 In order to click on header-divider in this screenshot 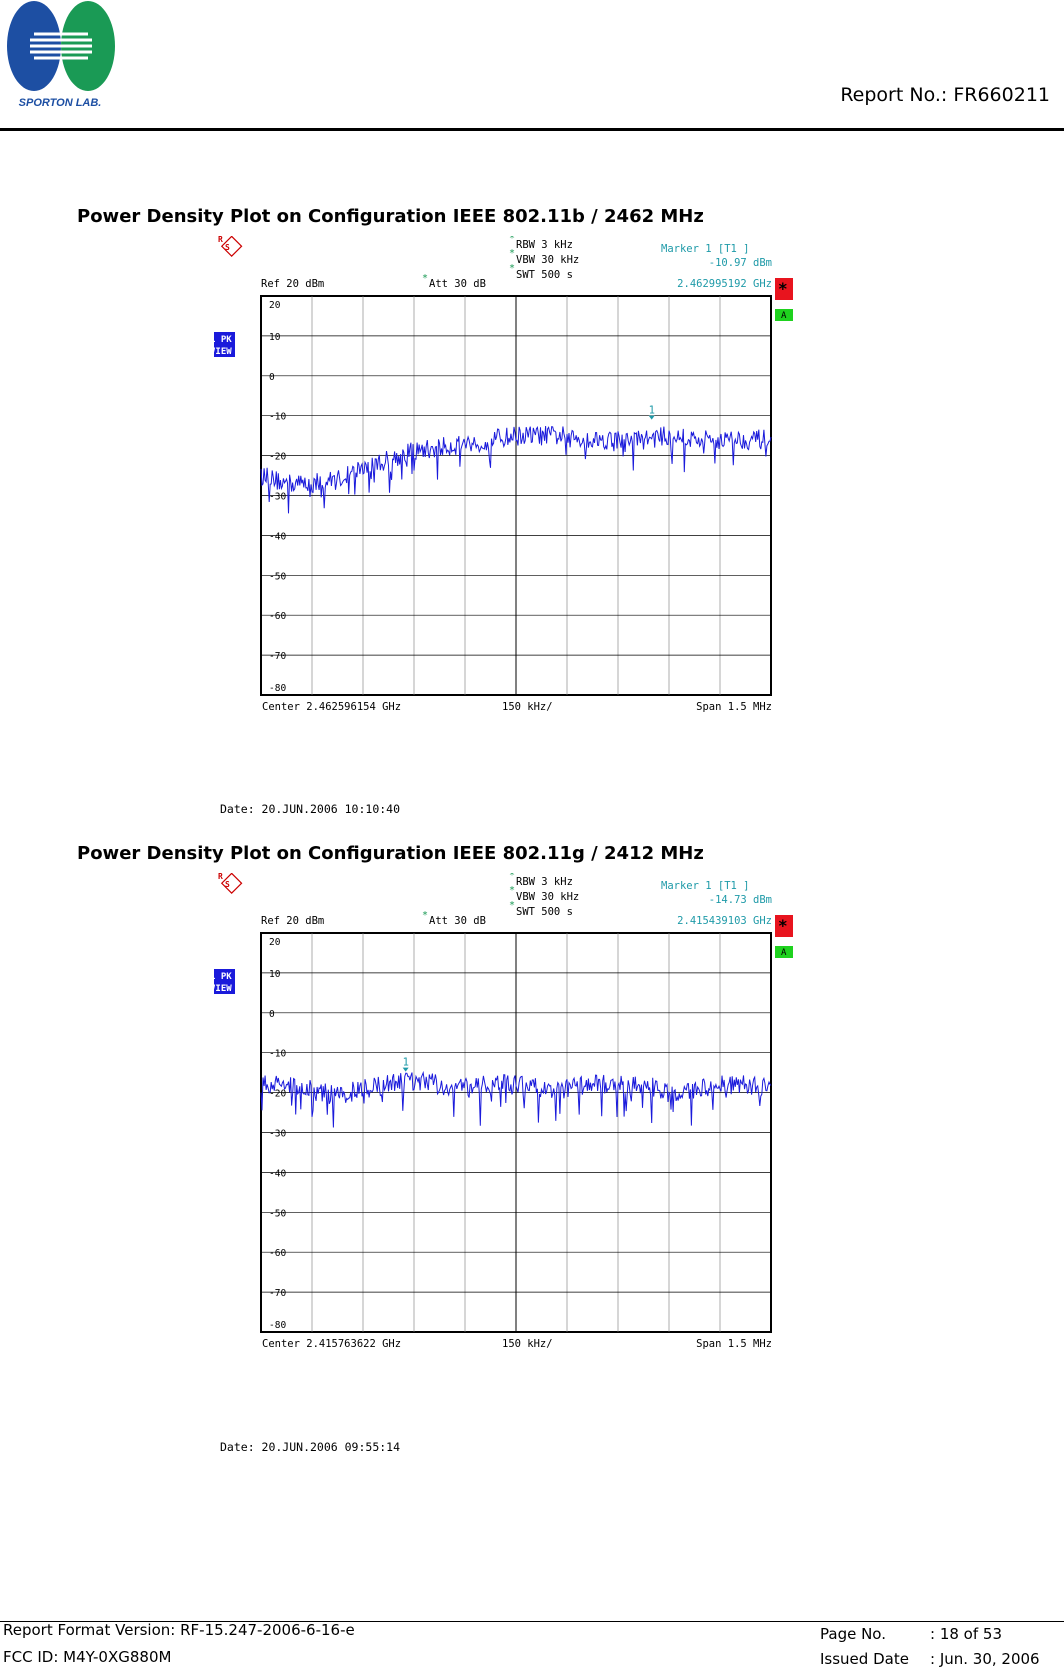, I will do `click(532, 129)`.